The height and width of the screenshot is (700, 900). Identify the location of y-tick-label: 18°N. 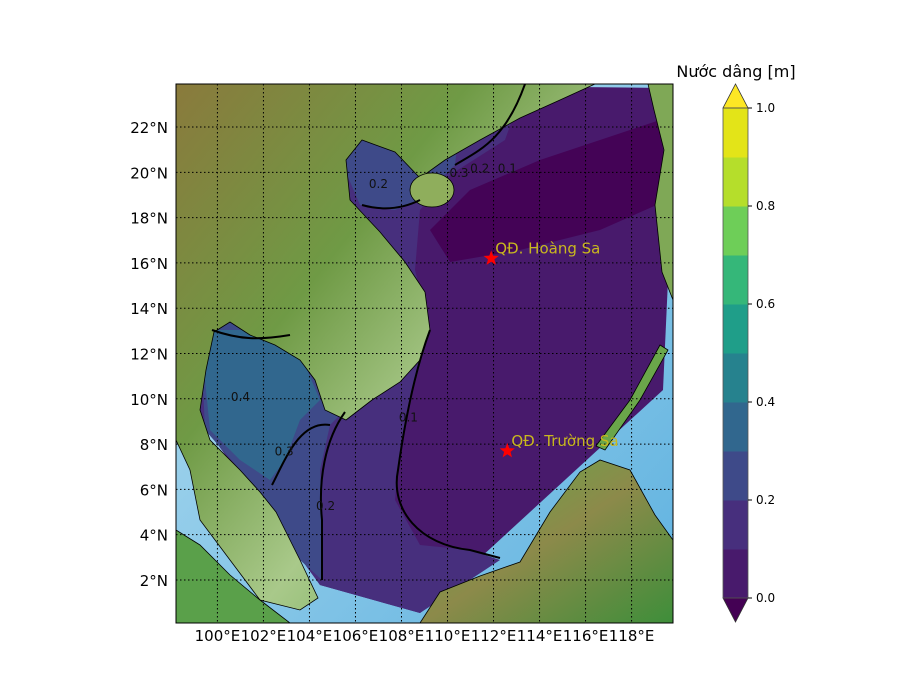
(149, 219).